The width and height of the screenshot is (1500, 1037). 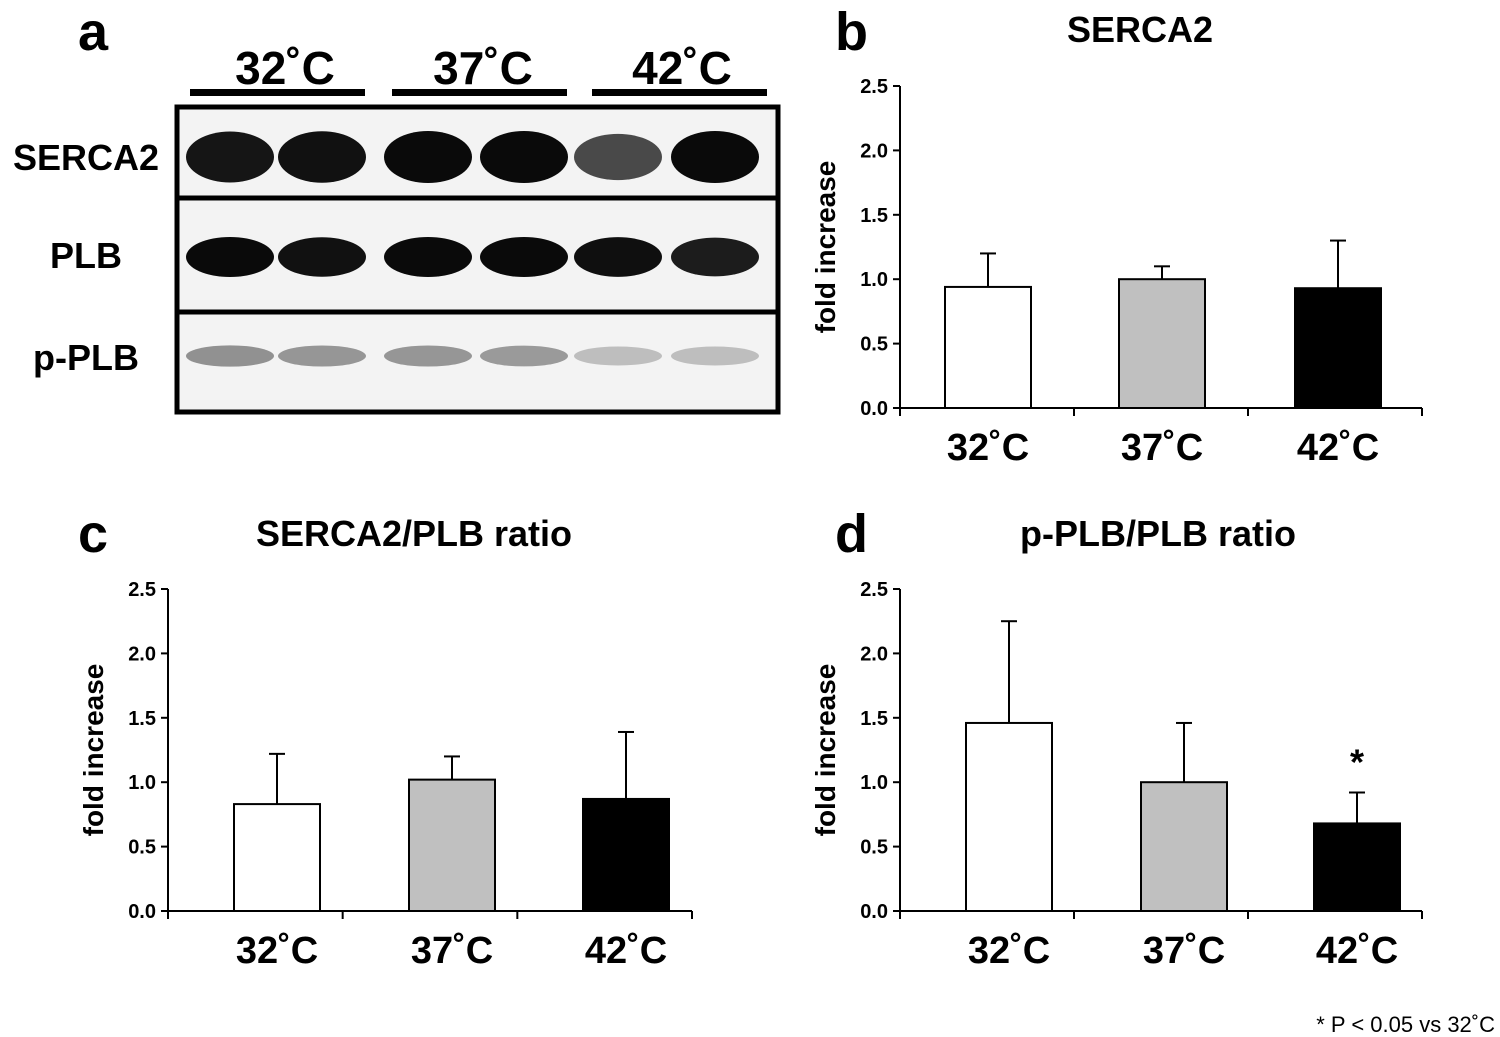 I want to click on panel-label-d: d, so click(x=851, y=534).